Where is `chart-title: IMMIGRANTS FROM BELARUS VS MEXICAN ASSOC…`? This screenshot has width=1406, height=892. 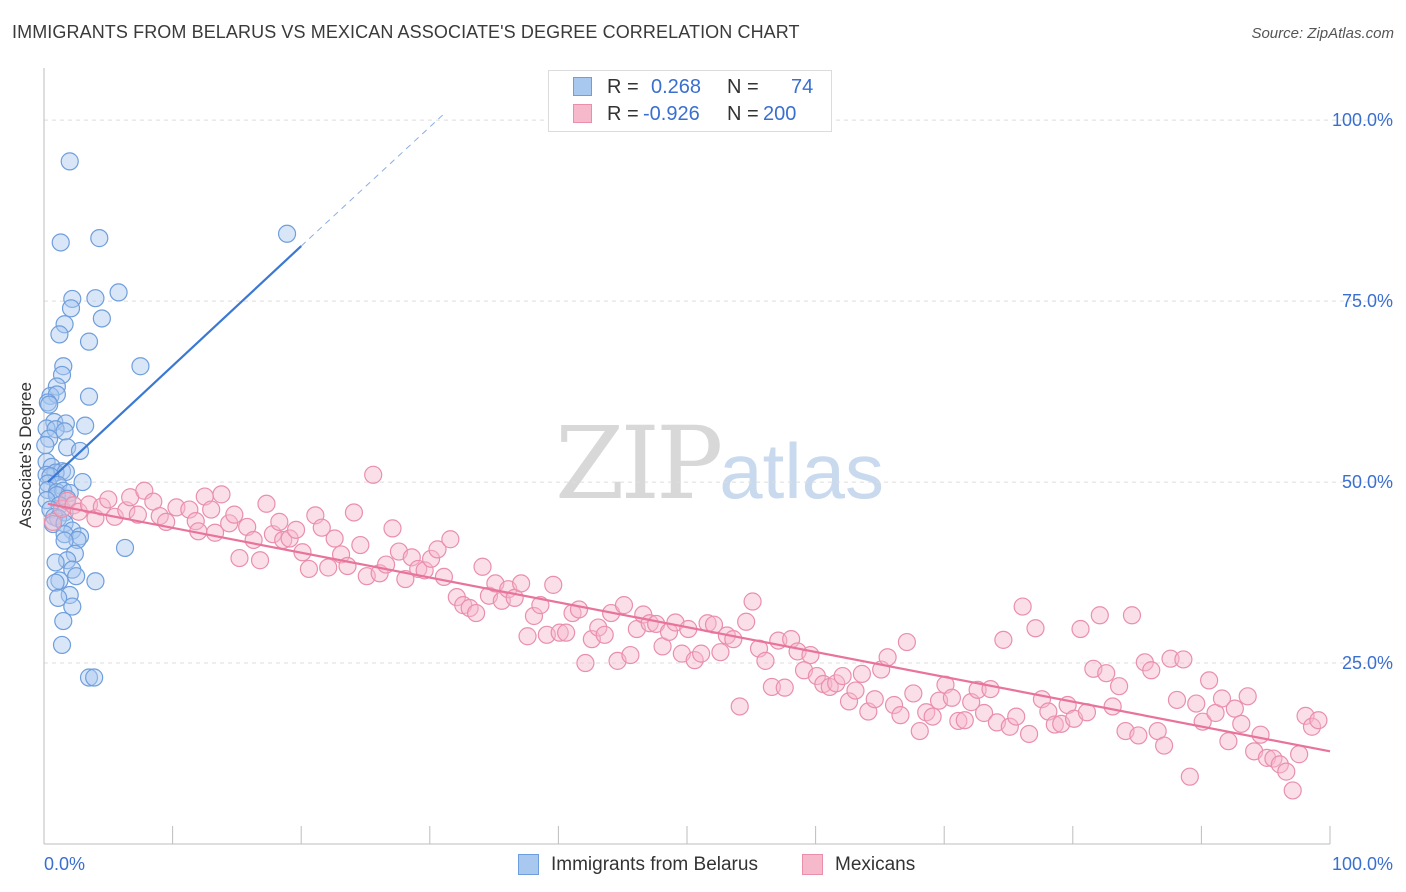
chart-title: IMMIGRANTS FROM BELARUS VS MEXICAN ASSOC… is located at coordinates (406, 32).